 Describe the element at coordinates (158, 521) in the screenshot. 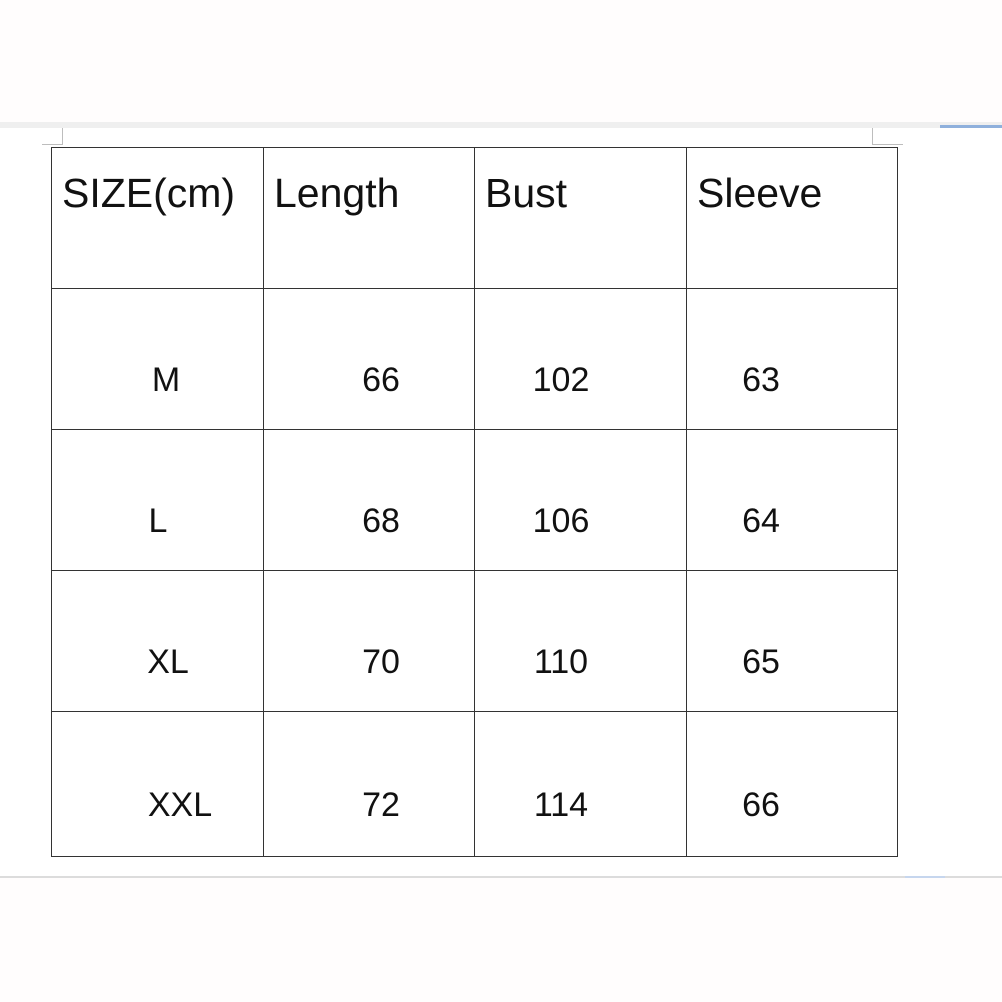

I see `size-value: L` at that location.